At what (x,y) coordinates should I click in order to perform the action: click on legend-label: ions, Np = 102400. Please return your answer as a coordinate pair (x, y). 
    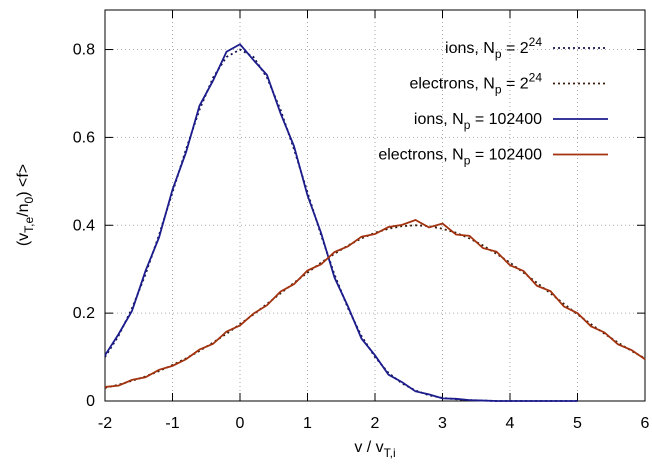
    Looking at the image, I should click on (478, 121).